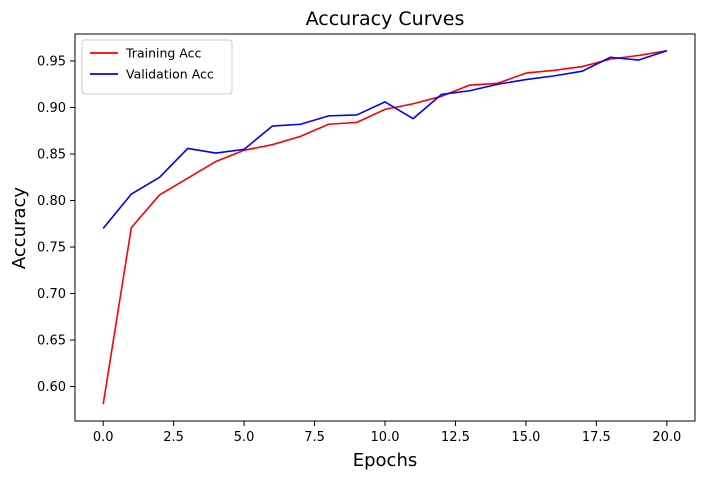 The image size is (706, 478). Describe the element at coordinates (19, 228) in the screenshot. I see `y-axis-title: Accuracy` at that location.